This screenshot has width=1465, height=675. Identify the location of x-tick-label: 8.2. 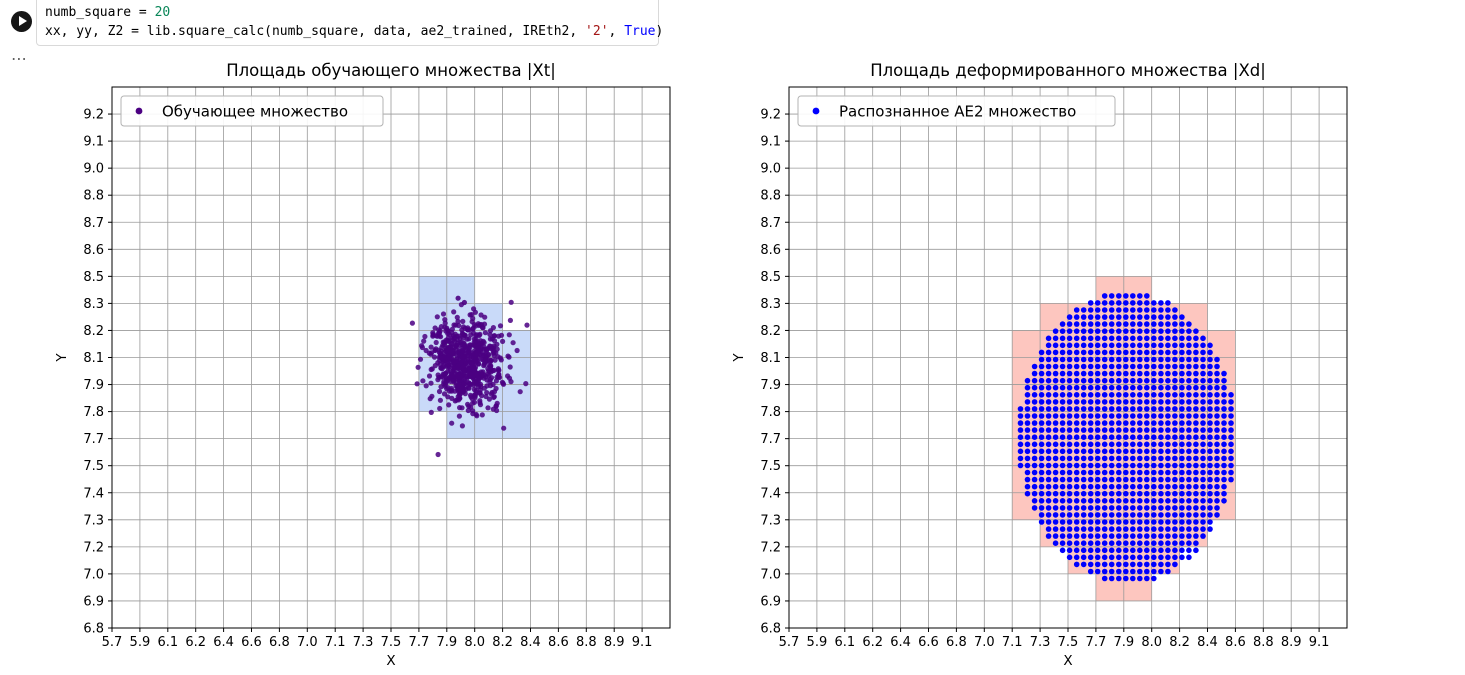
(1179, 642).